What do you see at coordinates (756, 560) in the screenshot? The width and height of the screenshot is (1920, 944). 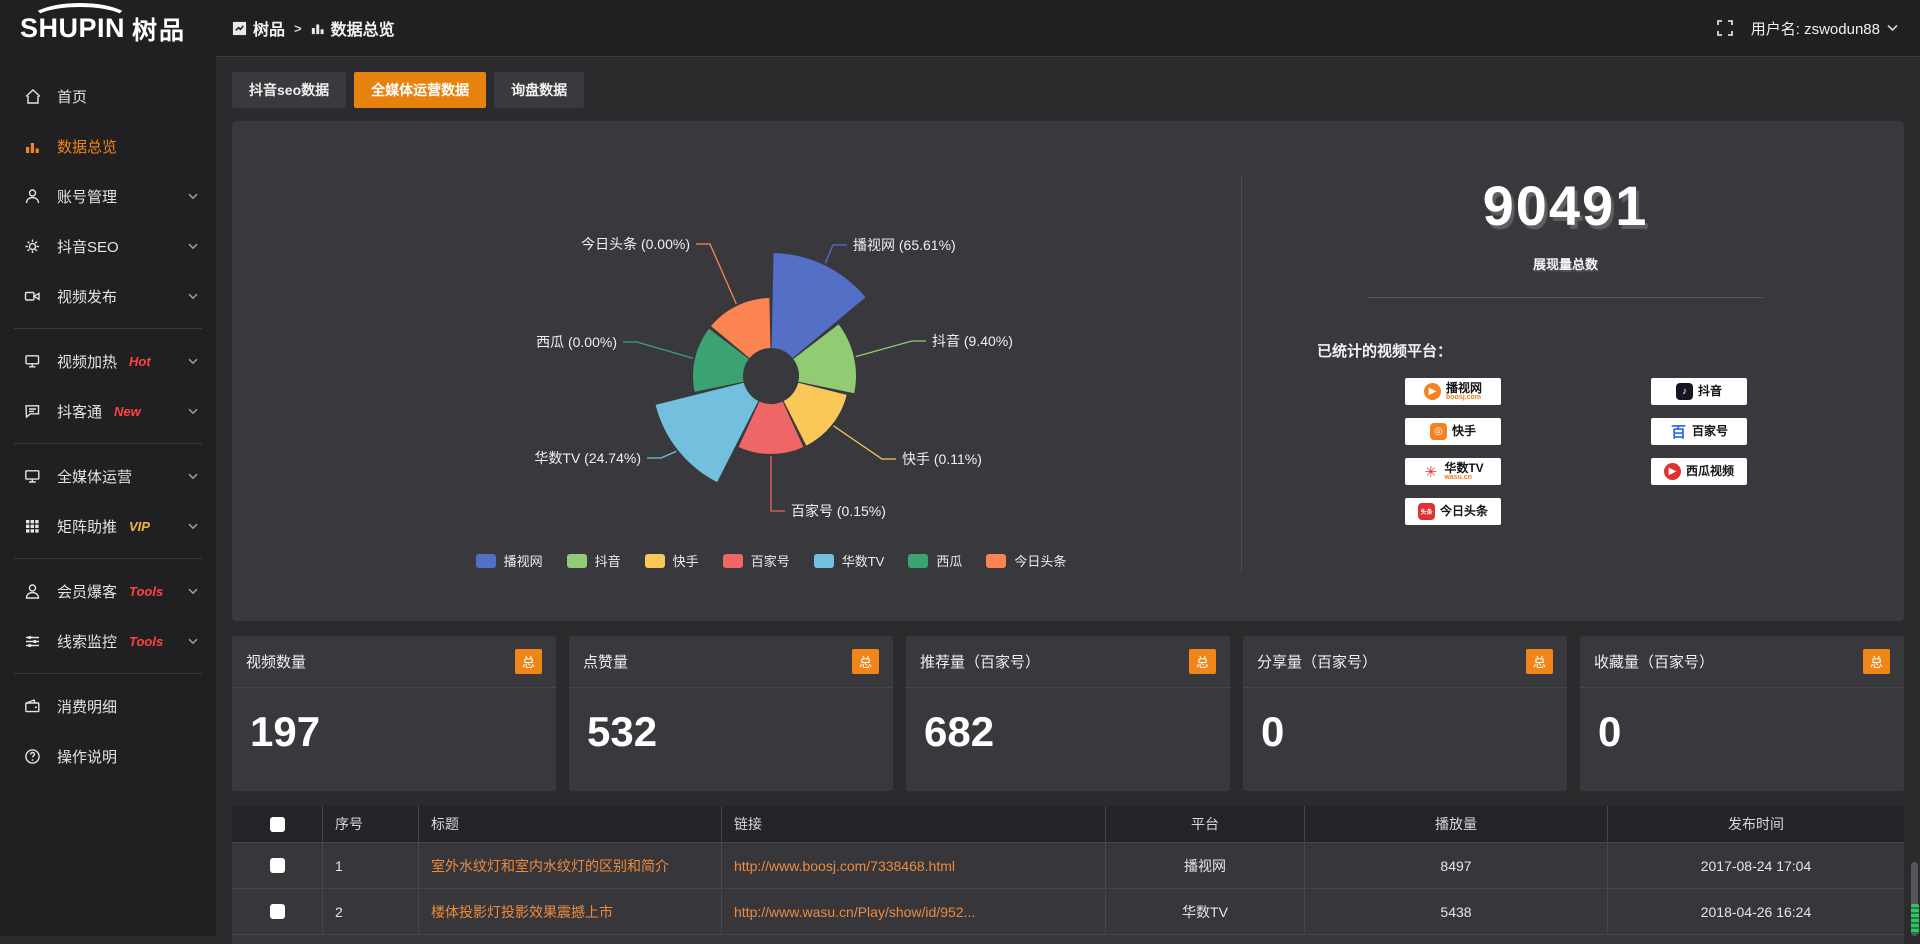 I see `legend-item-百家号: 百家号` at bounding box center [756, 560].